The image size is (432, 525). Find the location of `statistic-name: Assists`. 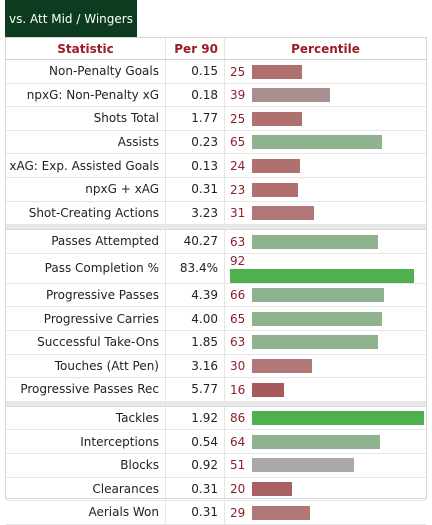

statistic-name: Assists is located at coordinates (86, 142).